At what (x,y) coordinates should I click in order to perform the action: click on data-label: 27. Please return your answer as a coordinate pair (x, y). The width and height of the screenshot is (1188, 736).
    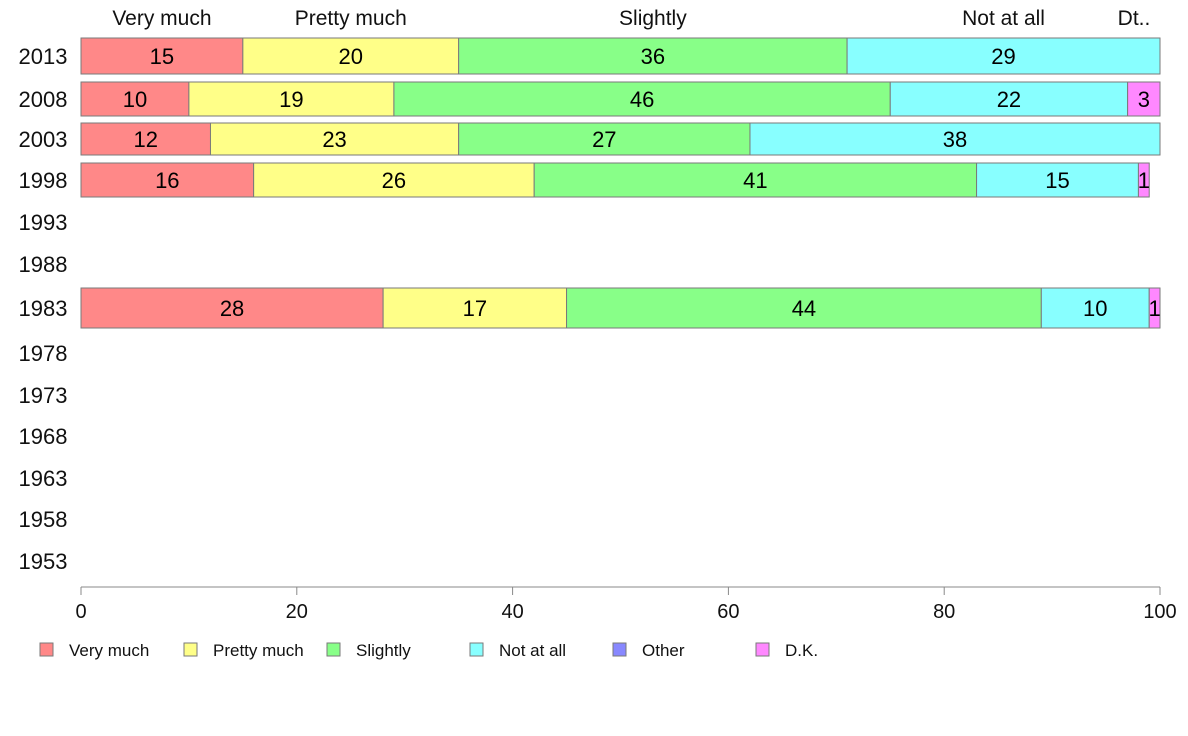
    Looking at the image, I should click on (604, 139).